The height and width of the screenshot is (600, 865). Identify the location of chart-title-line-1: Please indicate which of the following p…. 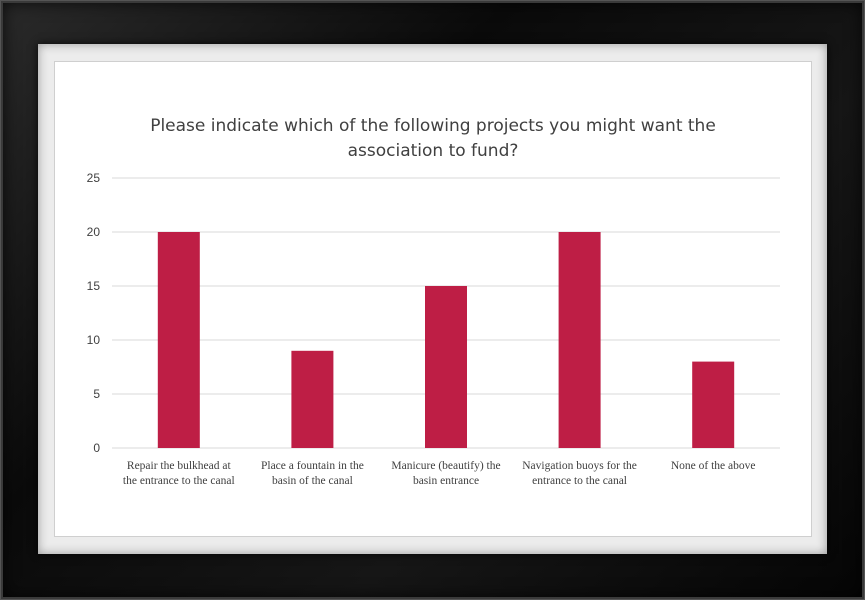
(433, 126).